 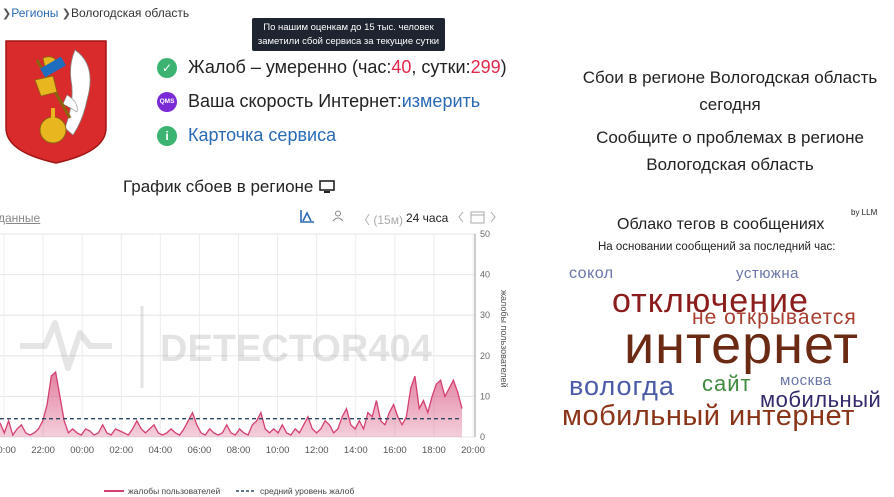 What do you see at coordinates (295, 101) in the screenshot?
I see `speed-label: Ваша скорость Интернет:` at bounding box center [295, 101].